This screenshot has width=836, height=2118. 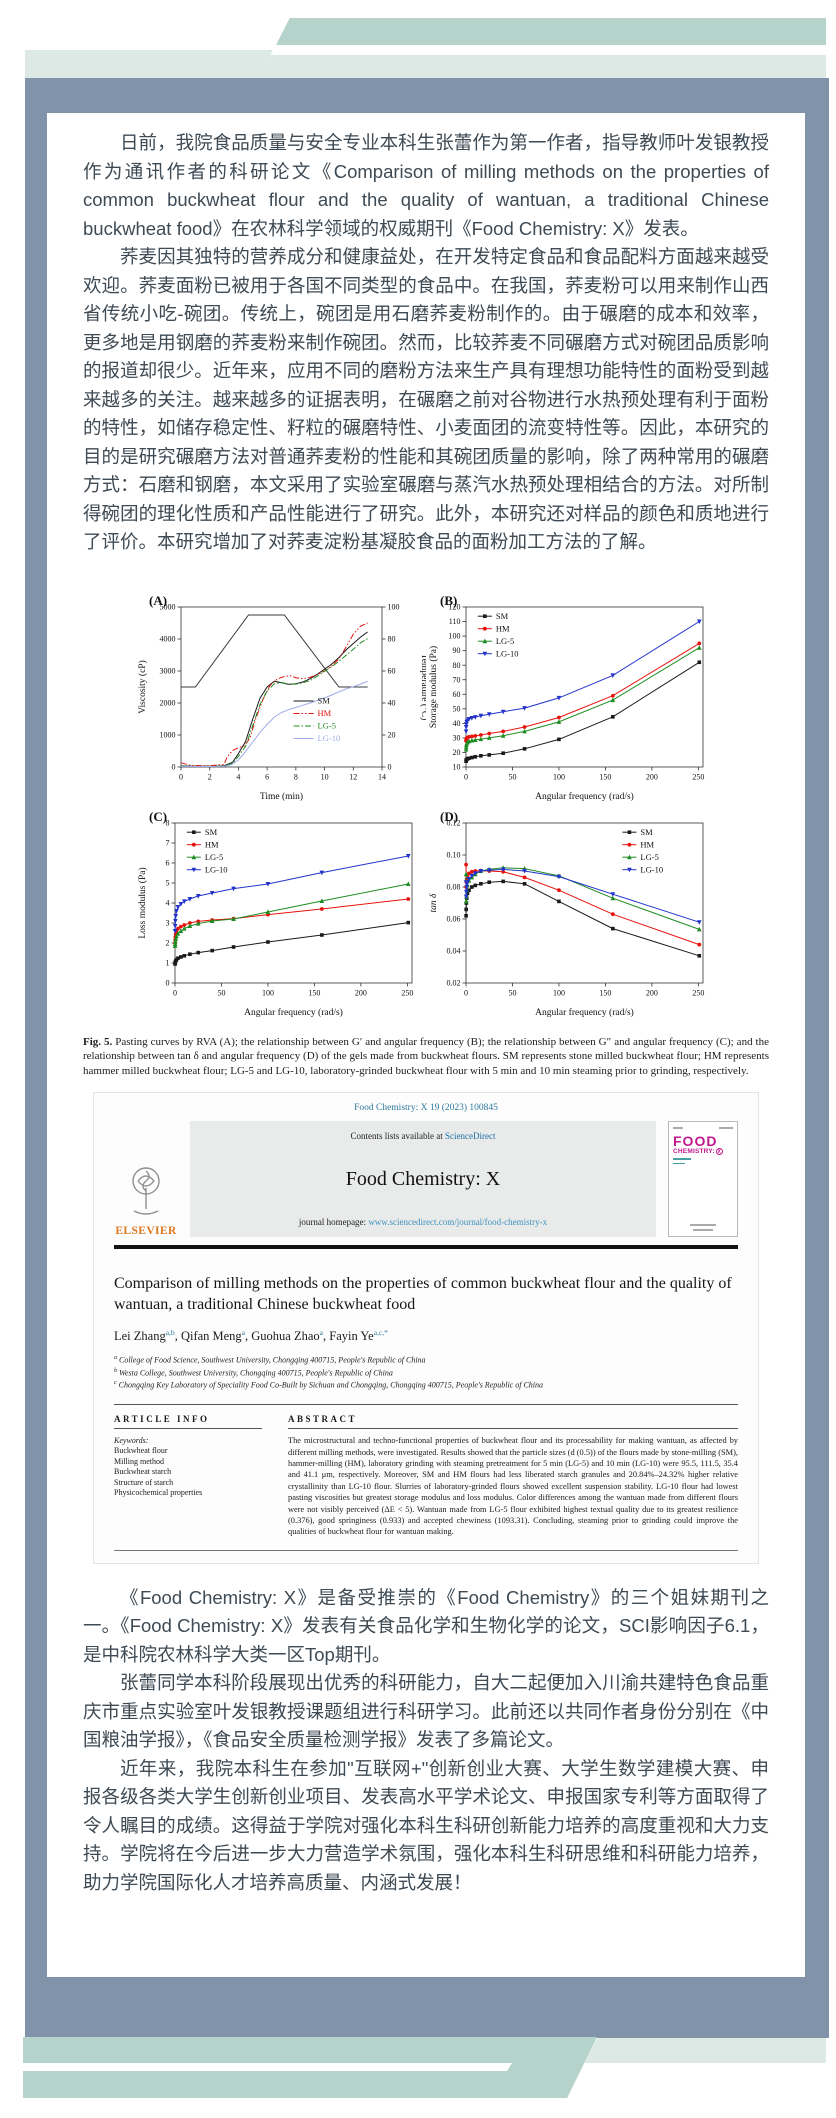 I want to click on cover-title-chemistry: CHEMISTRY: X, so click(x=703, y=1151).